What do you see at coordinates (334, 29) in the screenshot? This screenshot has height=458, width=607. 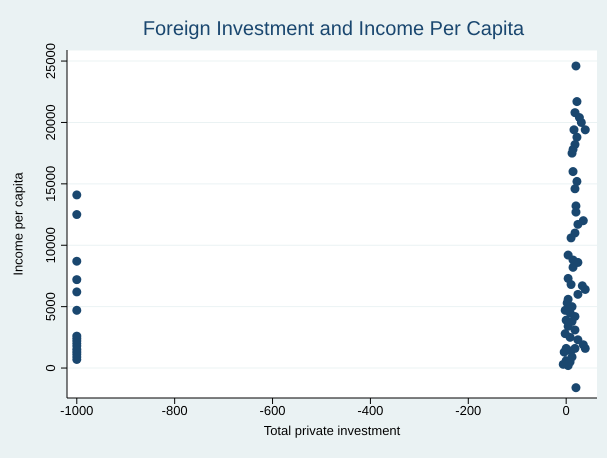 I see `chart-title: Foreign Investment and Income Per Capita` at bounding box center [334, 29].